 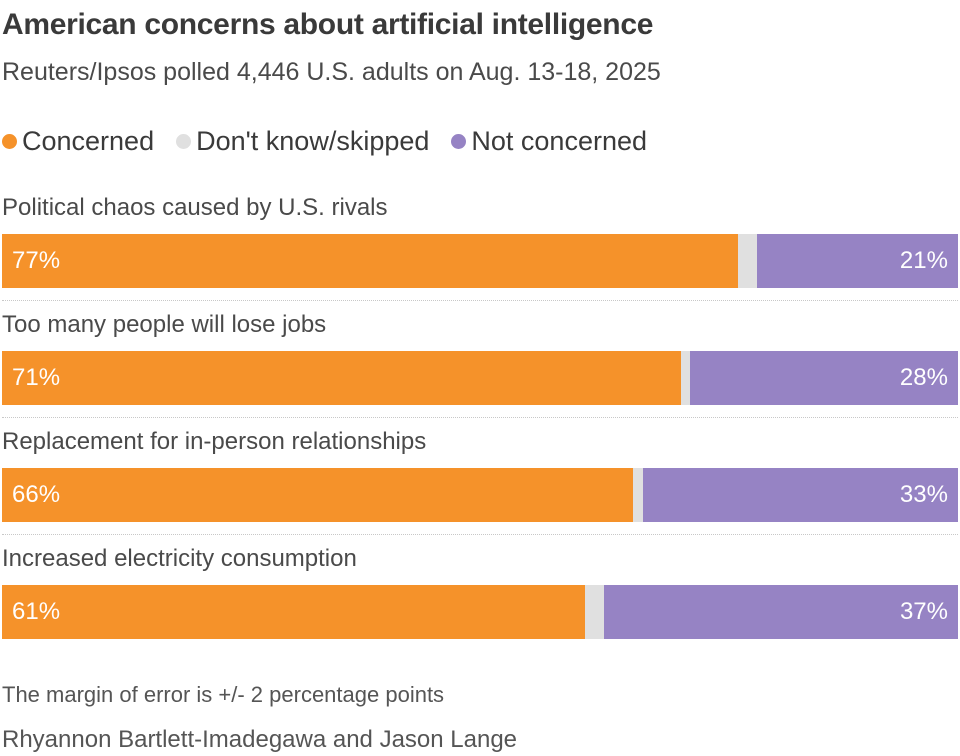 What do you see at coordinates (459, 141) in the screenshot?
I see `legend-dot-not-concerned` at bounding box center [459, 141].